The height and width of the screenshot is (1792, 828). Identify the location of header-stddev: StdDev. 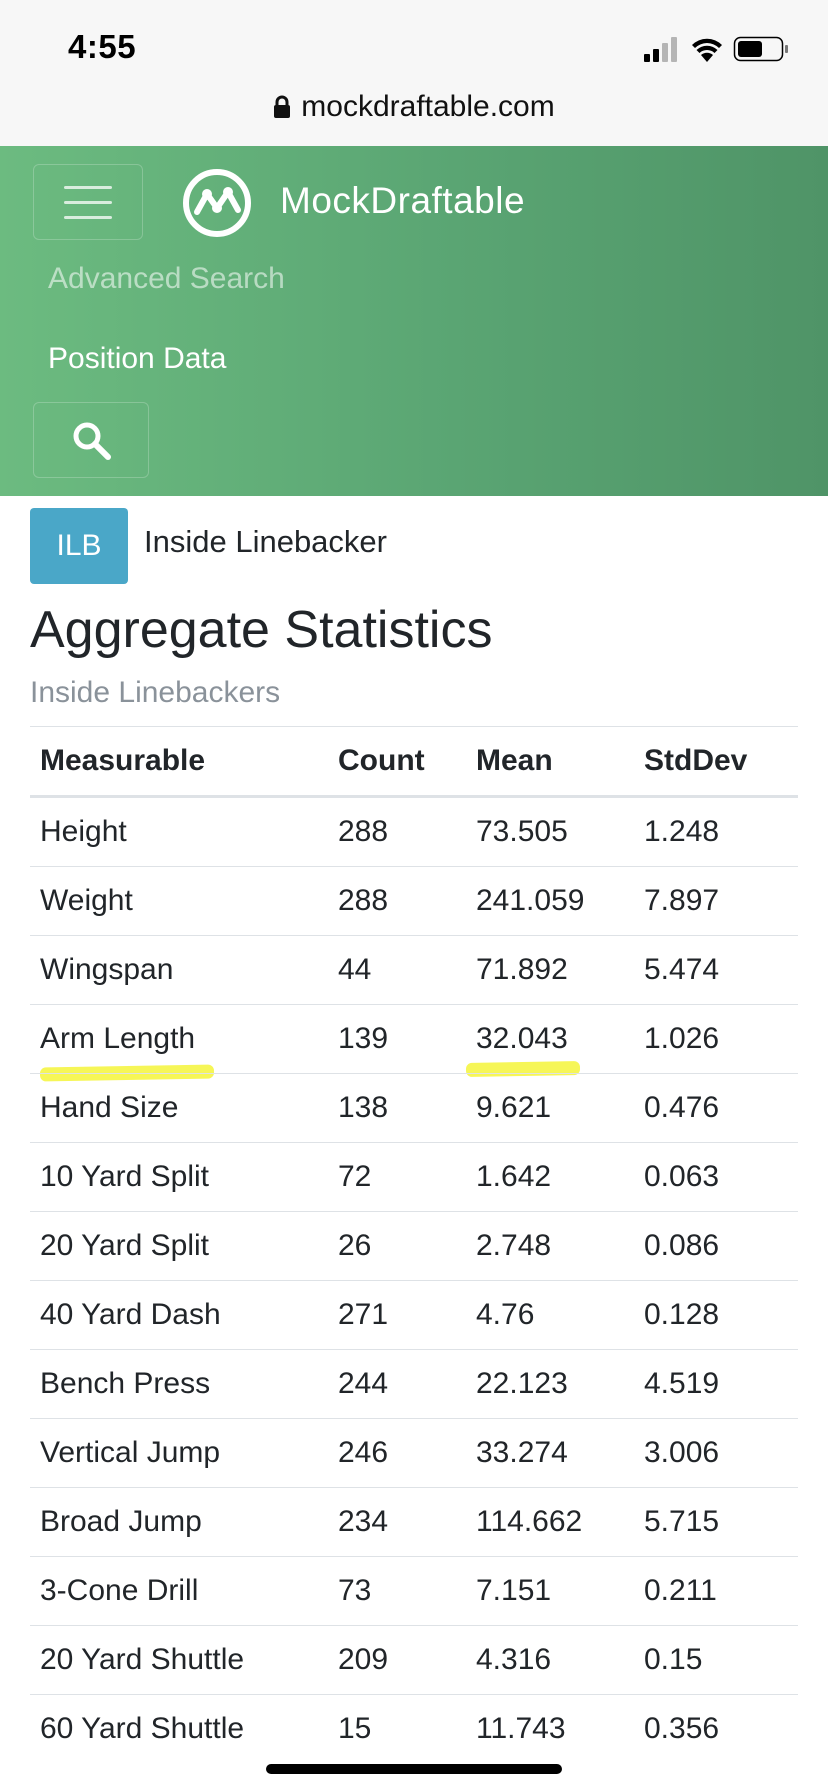
(716, 762).